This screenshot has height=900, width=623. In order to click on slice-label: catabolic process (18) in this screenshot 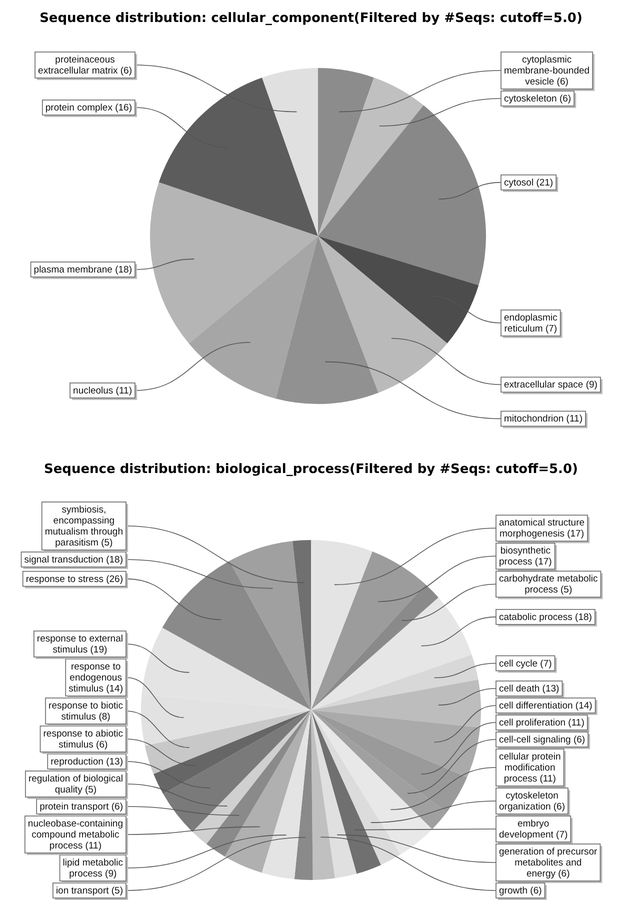, I will do `click(545, 617)`.